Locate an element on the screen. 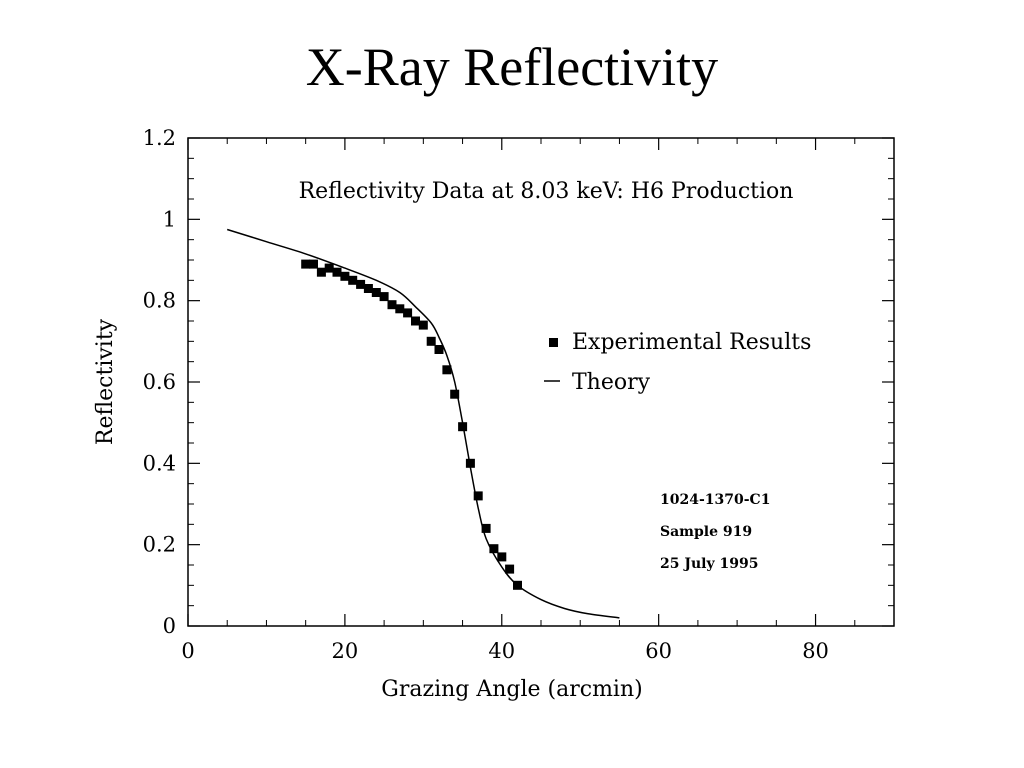  y-axis-title: Reflectivity is located at coordinates (105, 381).